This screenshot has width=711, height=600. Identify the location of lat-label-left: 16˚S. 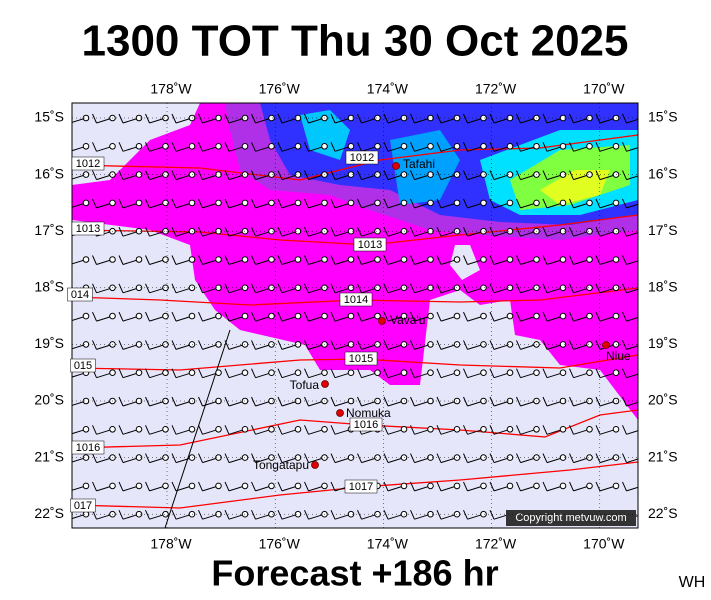
(49, 173).